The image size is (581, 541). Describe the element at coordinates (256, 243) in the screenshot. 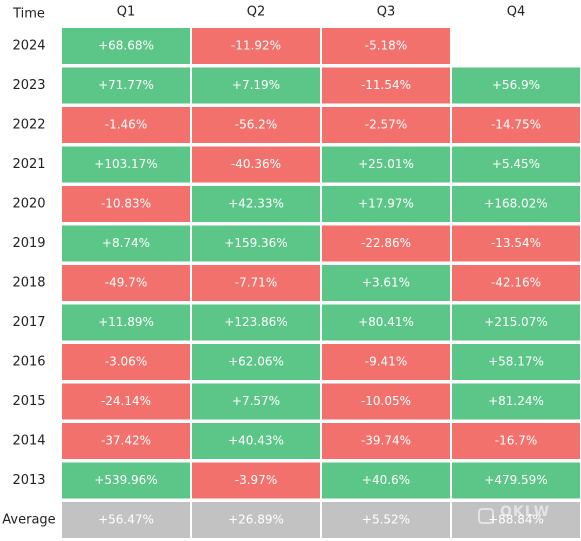

I see `cell-2019-q2` at that location.